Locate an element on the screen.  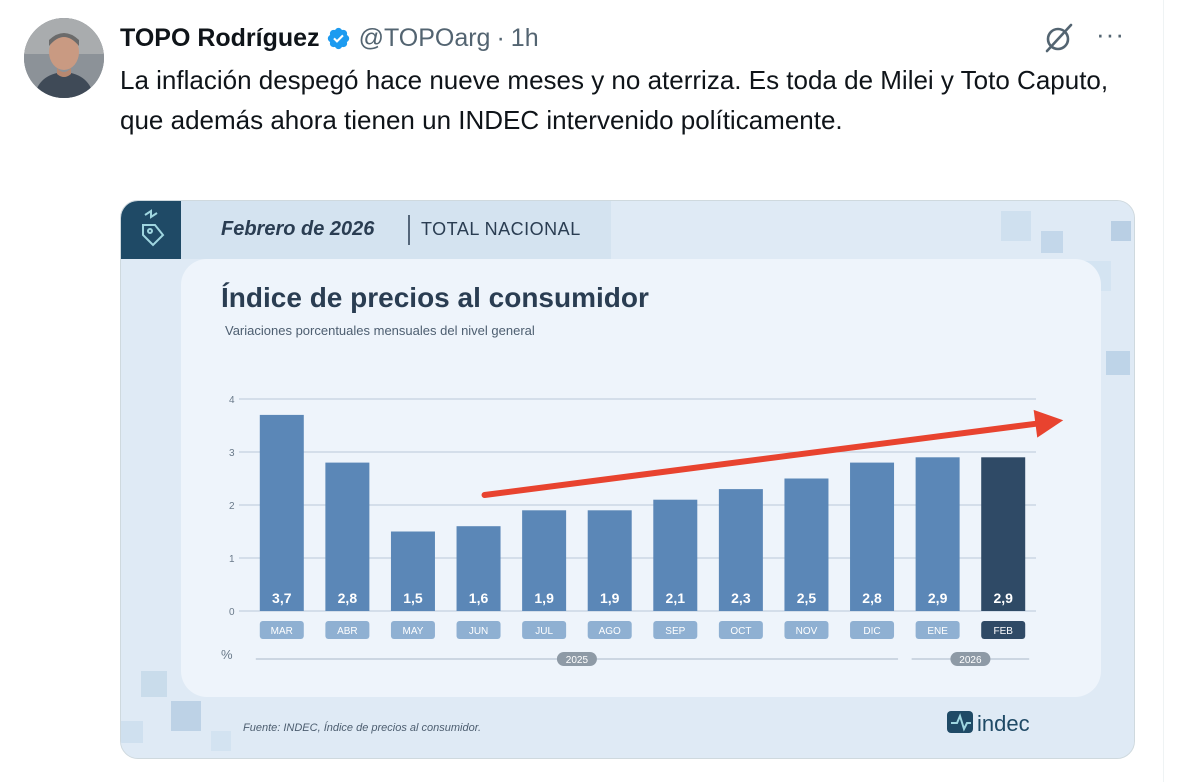
timeline-border is located at coordinates (1163, 391).